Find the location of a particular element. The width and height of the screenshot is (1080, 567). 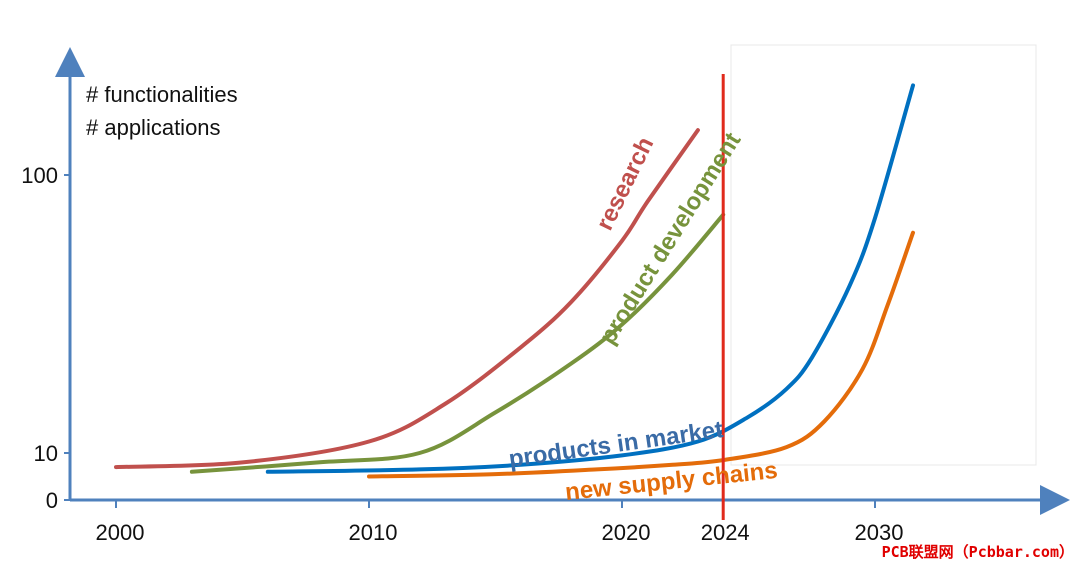

y-tick-label: 10 is located at coordinates (46, 453).